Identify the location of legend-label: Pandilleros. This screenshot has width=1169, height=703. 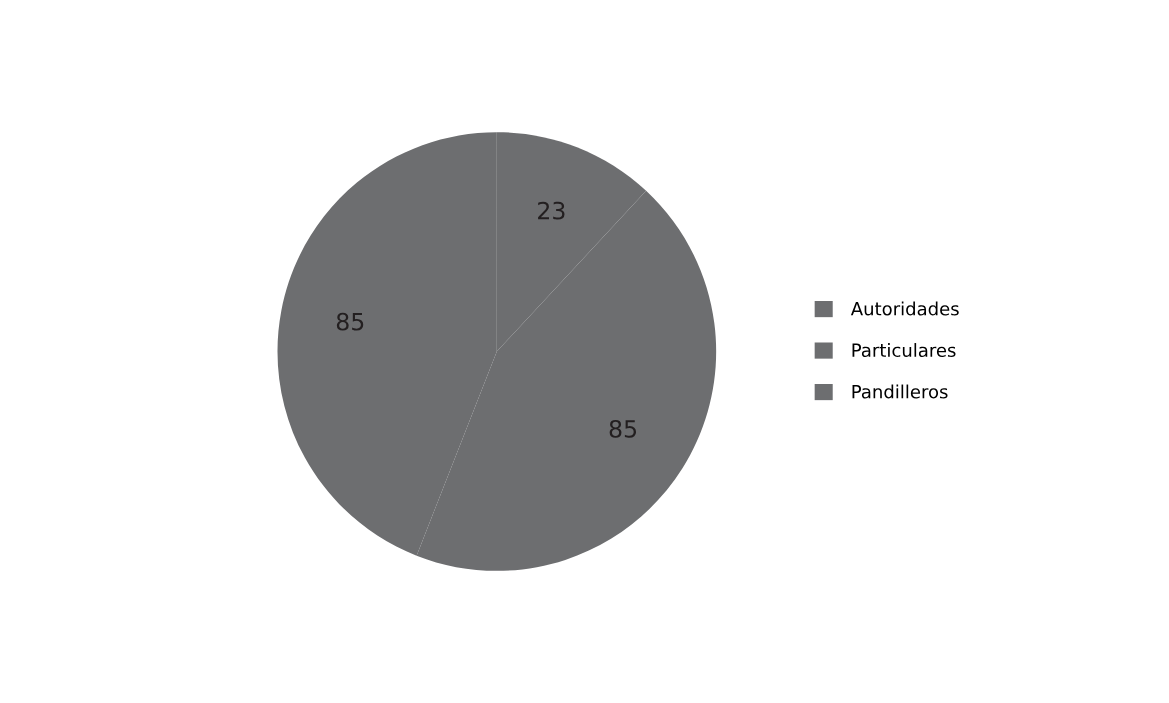
(900, 391).